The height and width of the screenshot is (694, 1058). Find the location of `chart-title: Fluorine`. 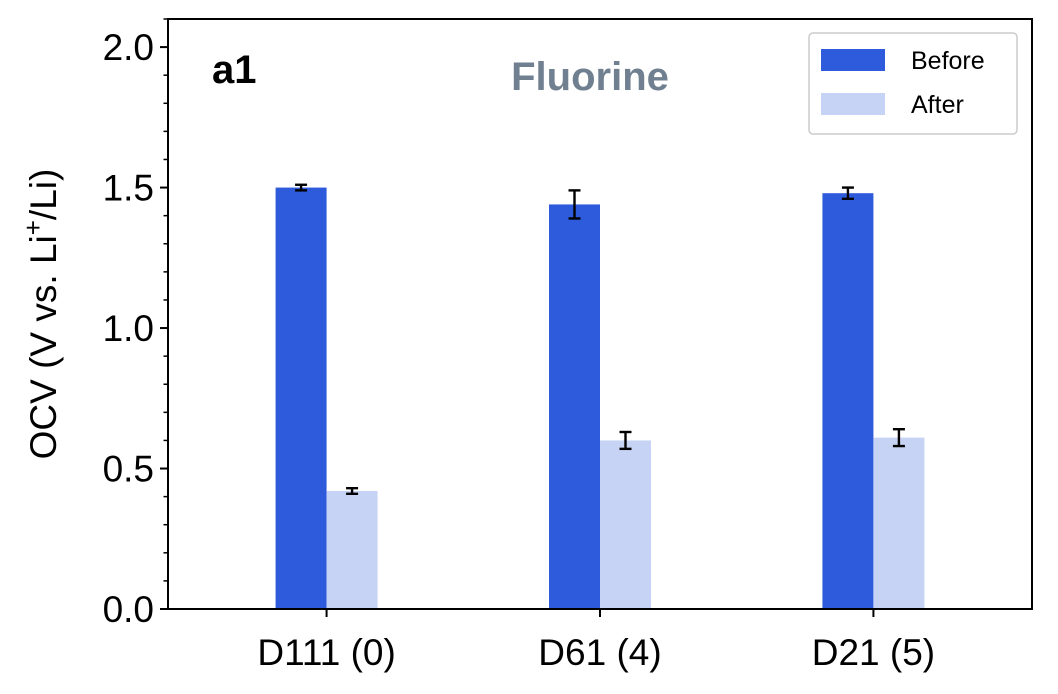

chart-title: Fluorine is located at coordinates (590, 77).